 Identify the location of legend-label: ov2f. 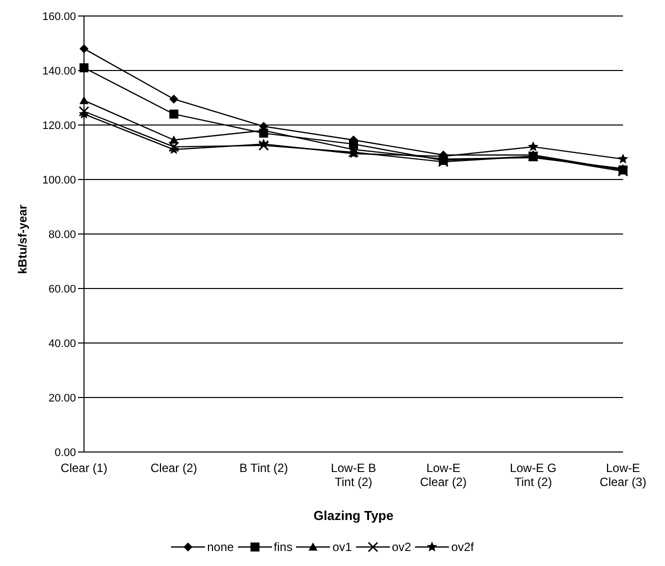
(462, 547).